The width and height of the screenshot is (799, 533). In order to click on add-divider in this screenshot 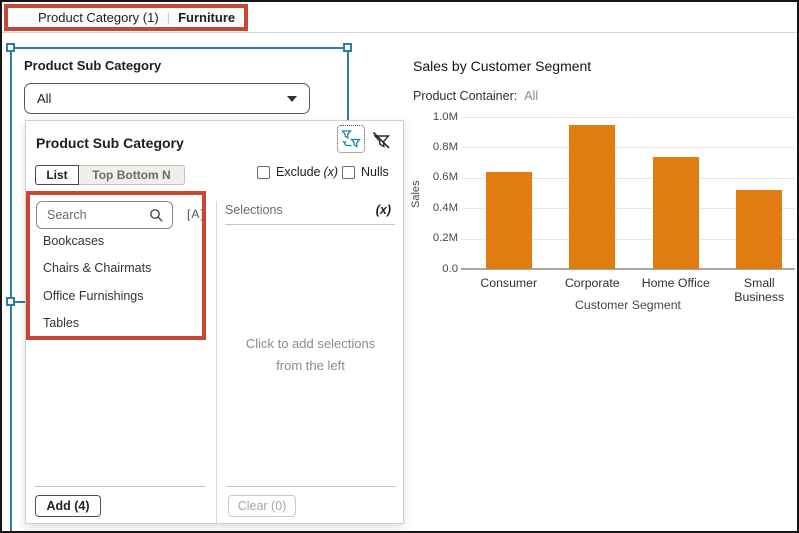, I will do `click(120, 486)`.